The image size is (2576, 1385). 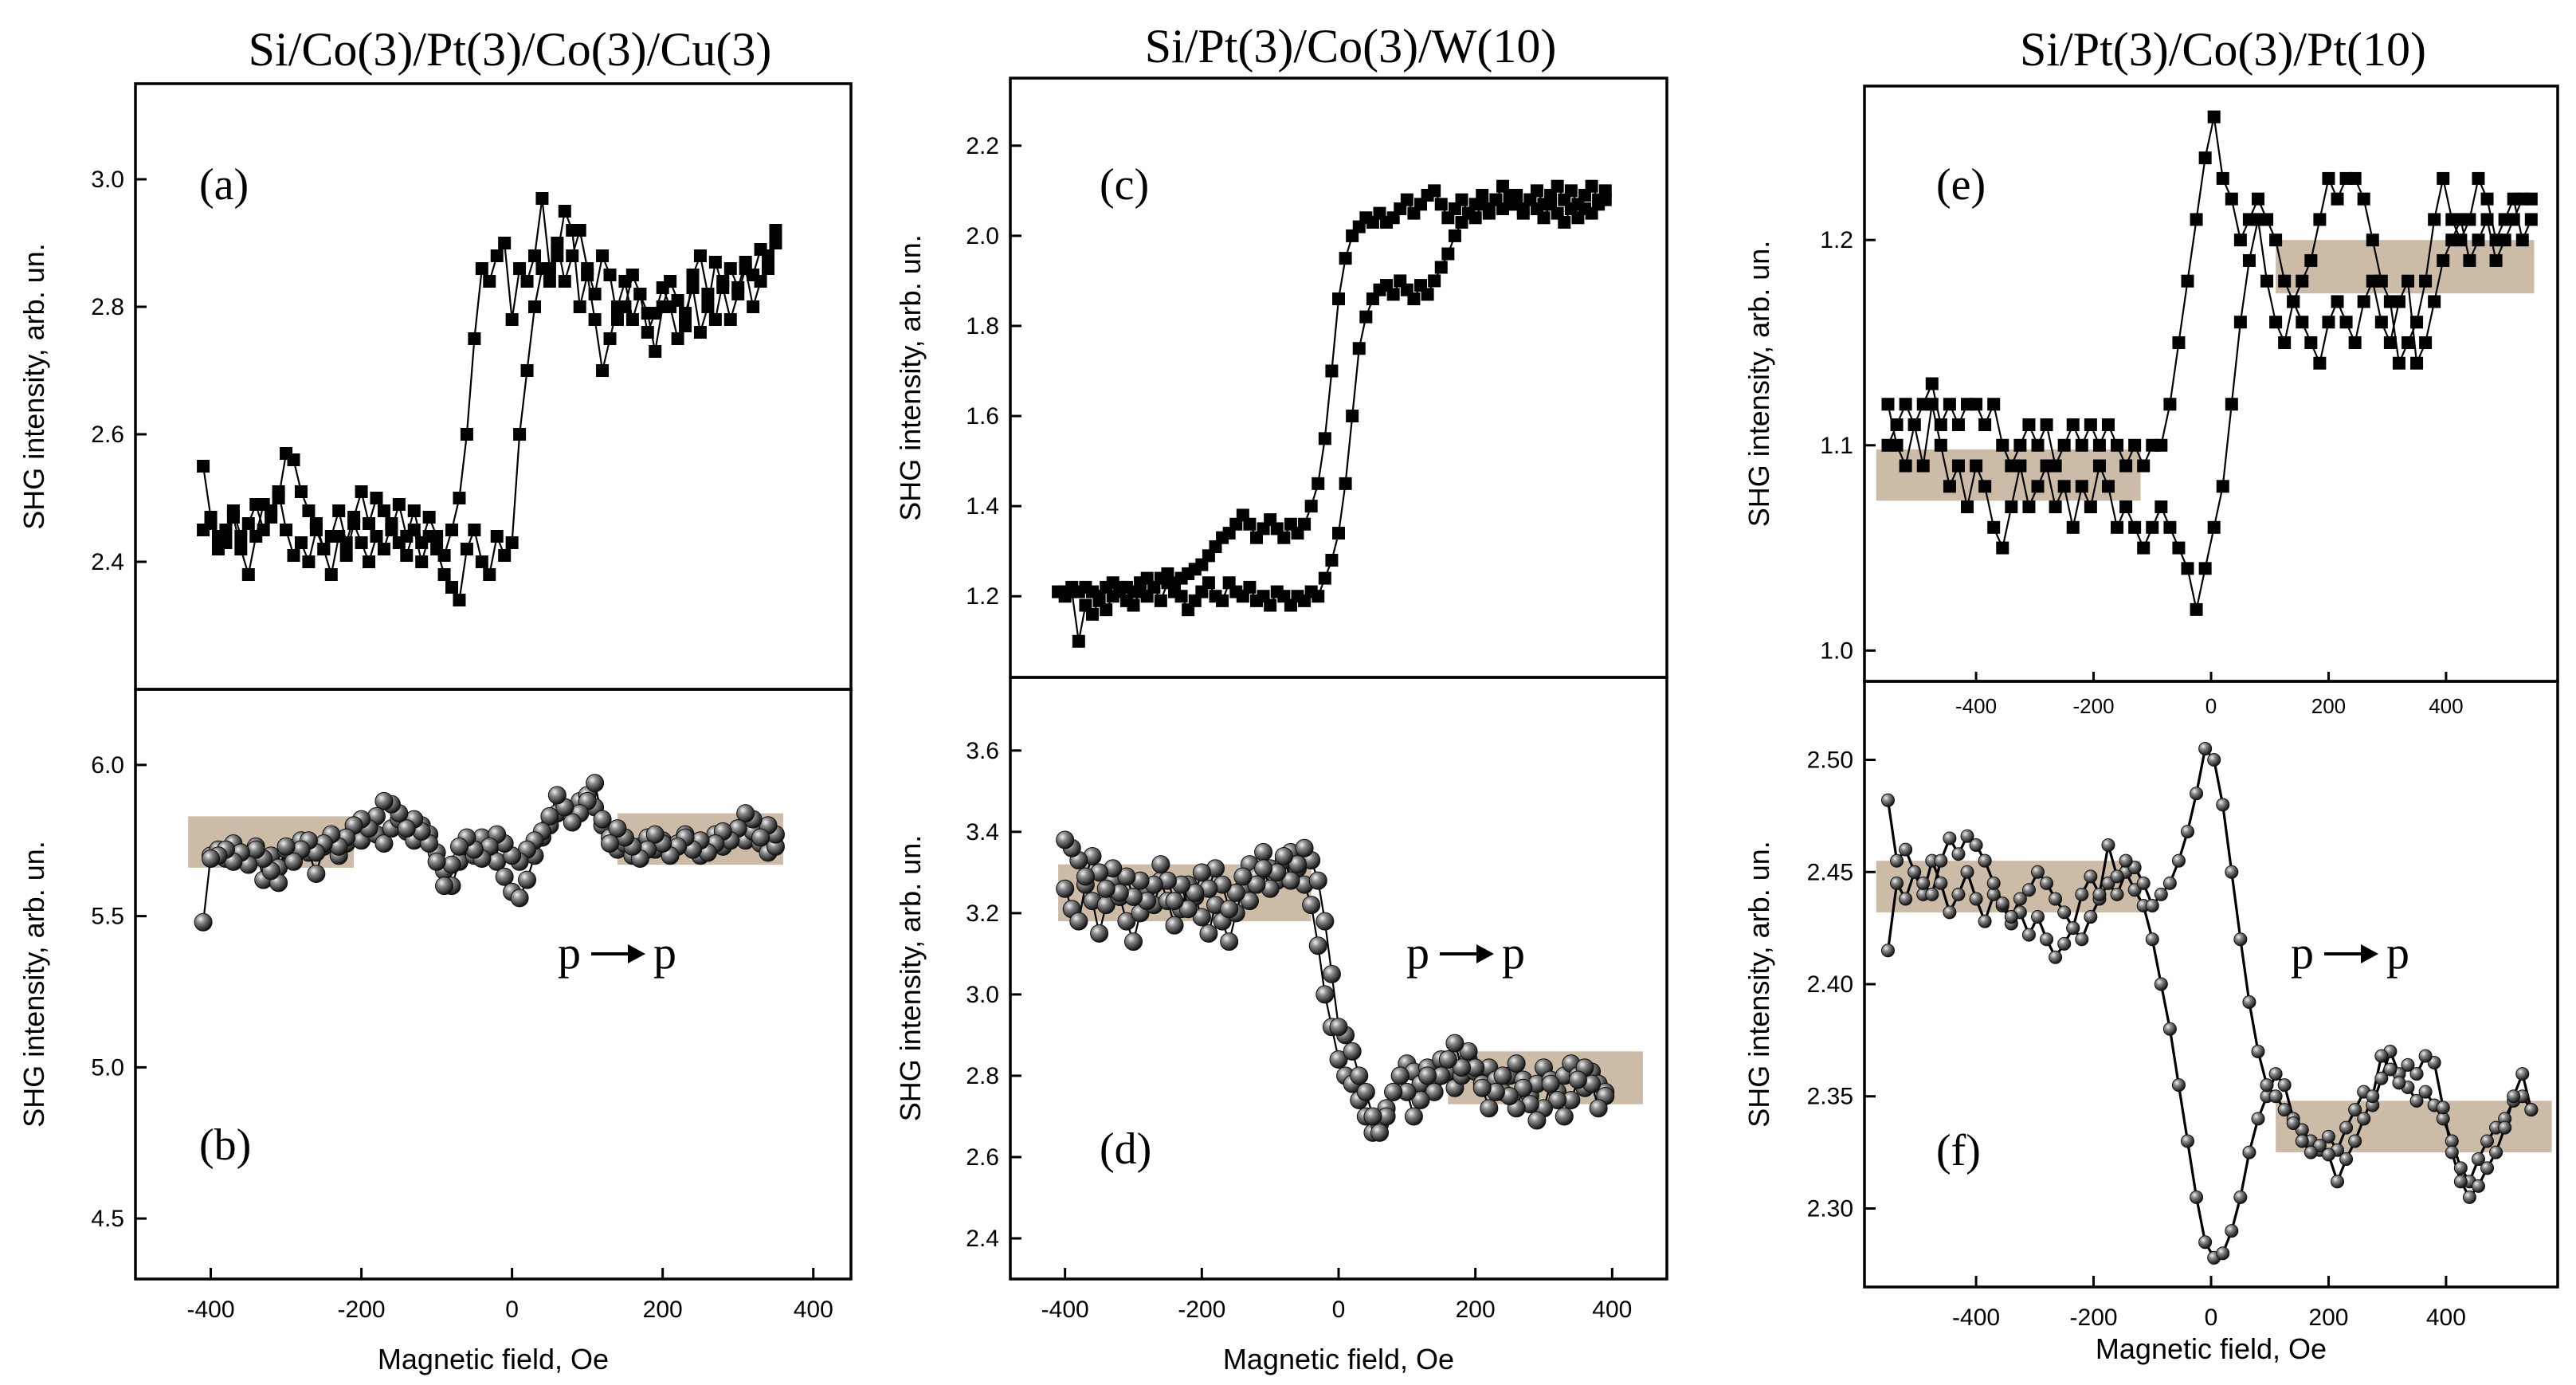 I want to click on x-tick-label: -400, so click(x=211, y=1310).